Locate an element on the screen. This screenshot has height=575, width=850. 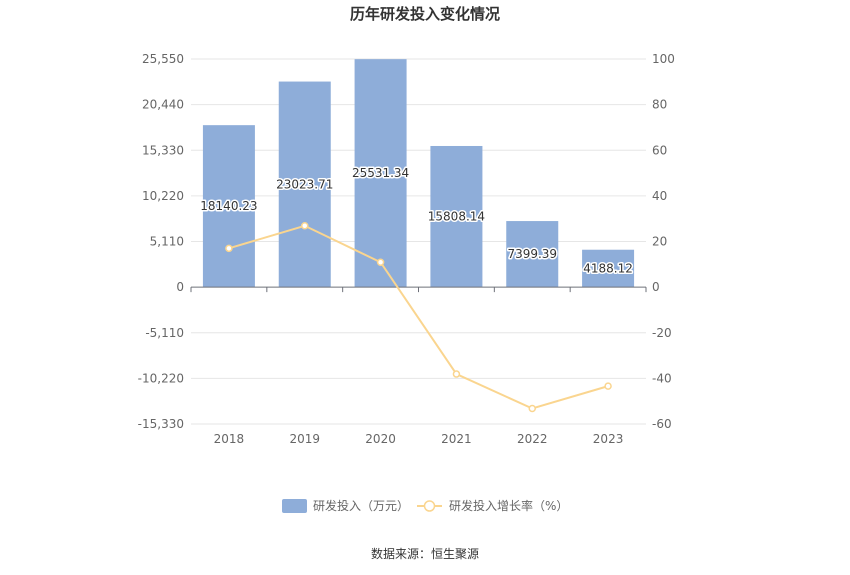
y-left-tick-label: 0 is located at coordinates (180, 287).